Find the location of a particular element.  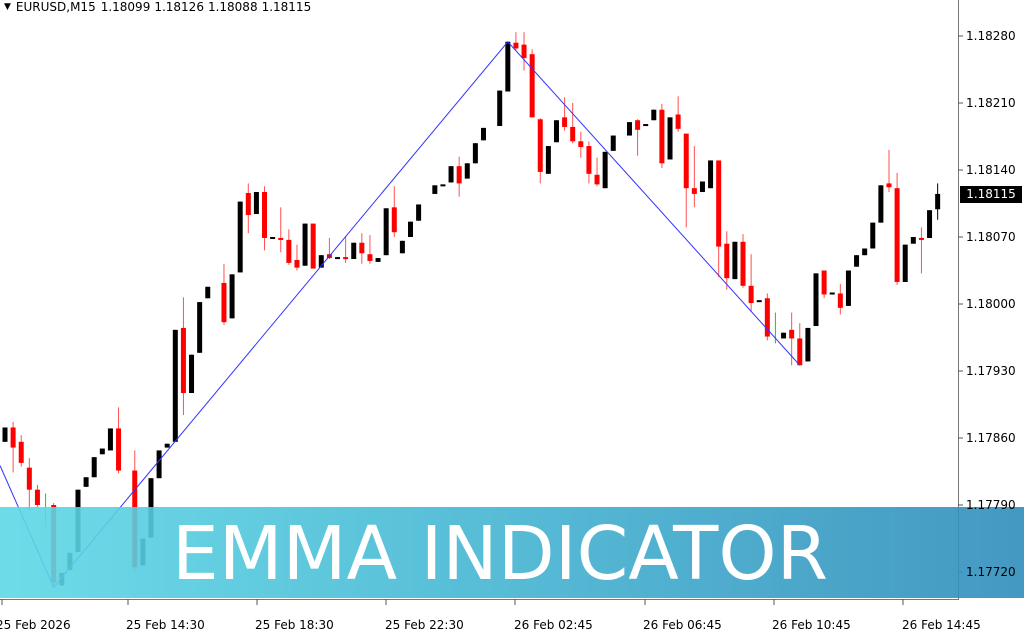

time-tick: 26 Feb 14:45 is located at coordinates (941, 625).